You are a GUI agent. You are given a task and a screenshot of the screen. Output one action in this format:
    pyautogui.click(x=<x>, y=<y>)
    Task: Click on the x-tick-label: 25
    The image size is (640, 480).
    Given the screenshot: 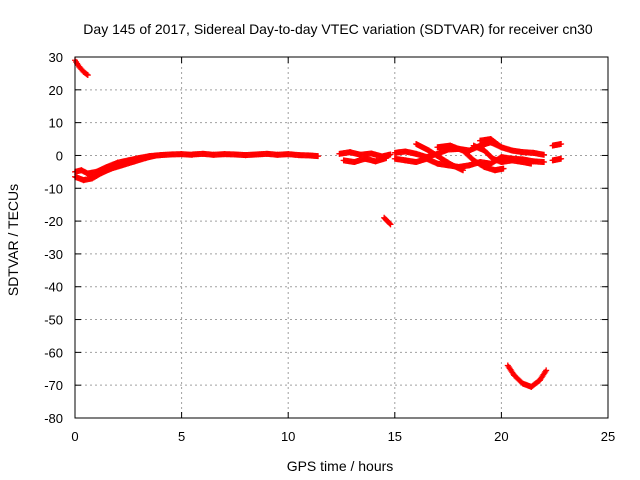 What is the action you would take?
    pyautogui.click(x=608, y=436)
    